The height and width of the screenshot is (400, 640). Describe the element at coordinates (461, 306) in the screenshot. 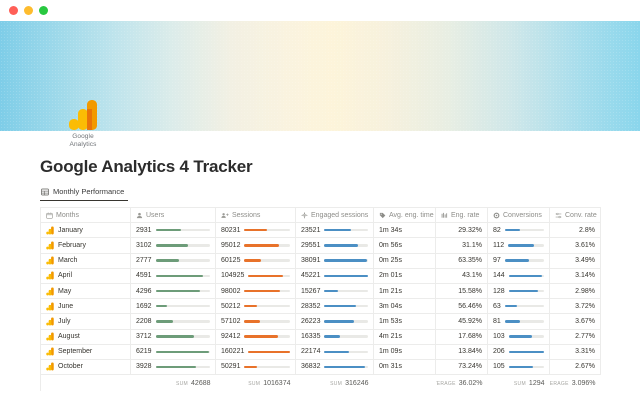

I see `cell-eng-rate: 56.46%` at that location.